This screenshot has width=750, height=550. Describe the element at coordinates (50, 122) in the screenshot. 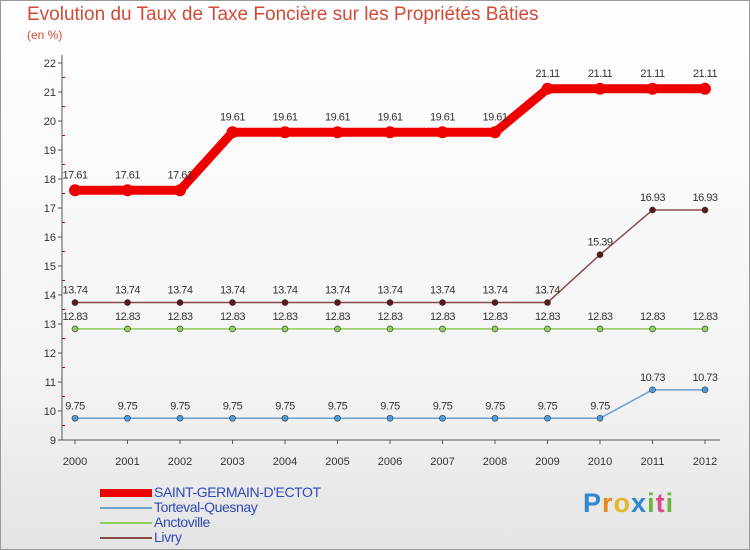

I see `y-tick-label: 20` at that location.